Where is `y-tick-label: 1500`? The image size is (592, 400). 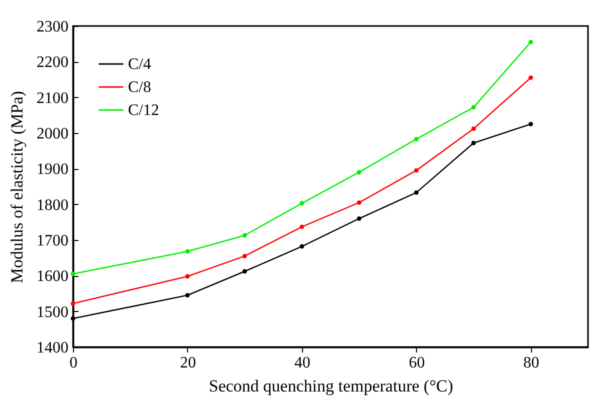
y-tick-label: 1500 is located at coordinates (52, 312).